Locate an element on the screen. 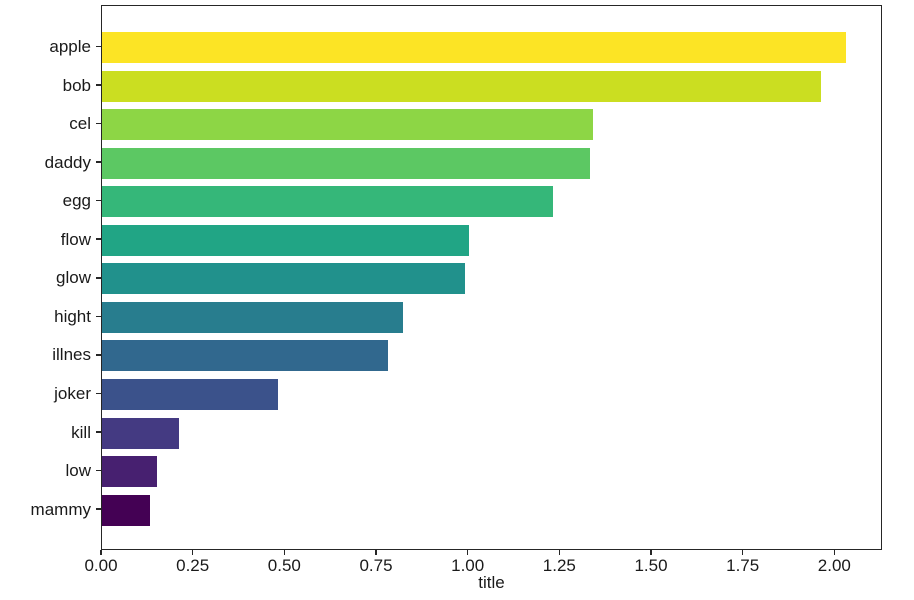 This screenshot has width=914, height=600. bar-egg is located at coordinates (327, 202).